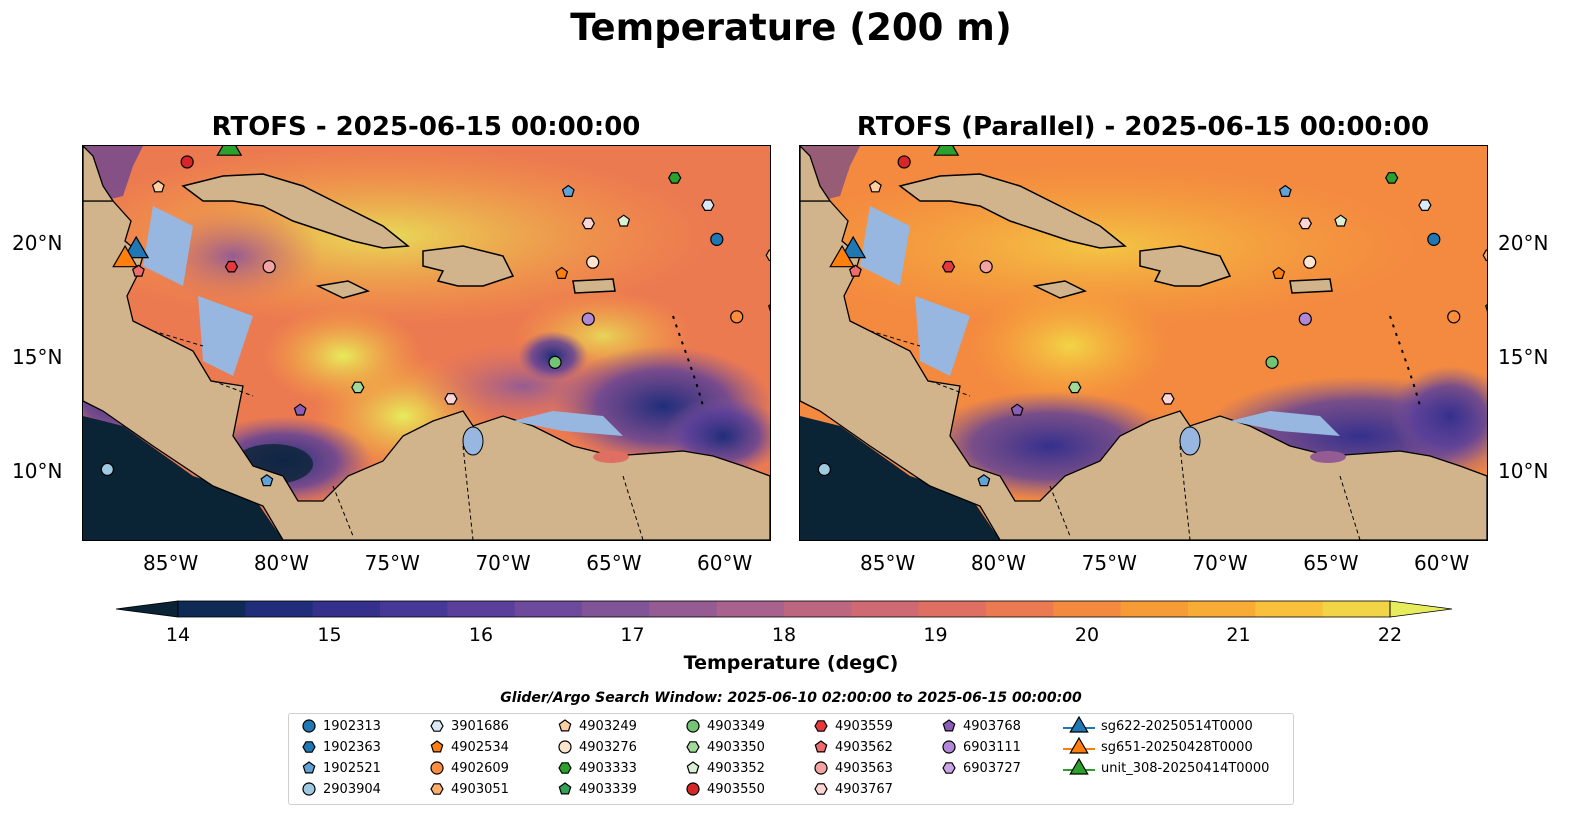 This screenshot has height=827, width=1582. Describe the element at coordinates (1390, 635) in the screenshot. I see `colorbar-tick-label: 22` at that location.